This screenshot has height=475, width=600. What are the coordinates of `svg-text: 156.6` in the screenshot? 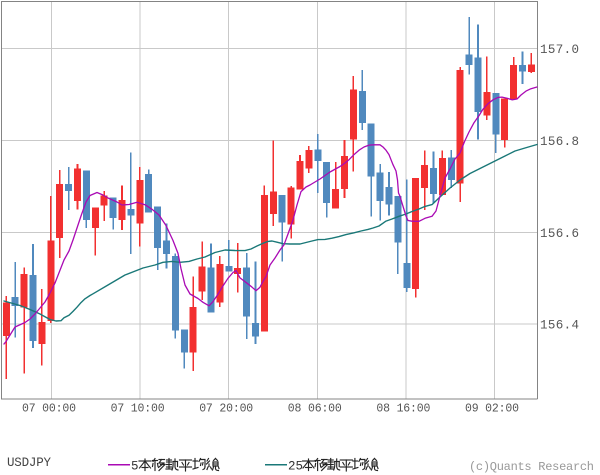 It's located at (559, 234).